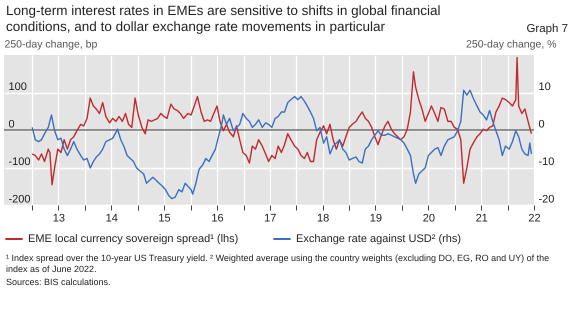  I want to click on x-tick-label: 18, so click(323, 218).